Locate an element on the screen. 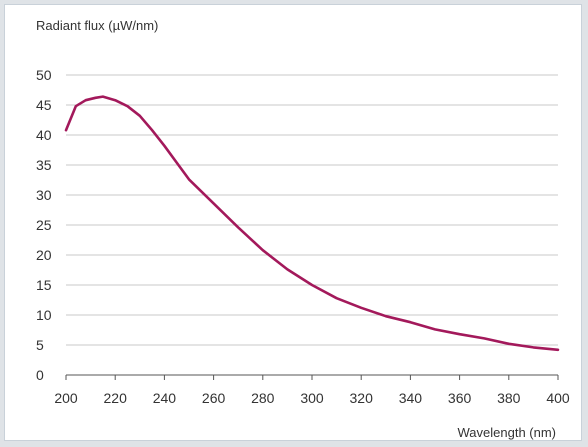 The image size is (588, 447). y-tick-25: 25 is located at coordinates (44, 225).